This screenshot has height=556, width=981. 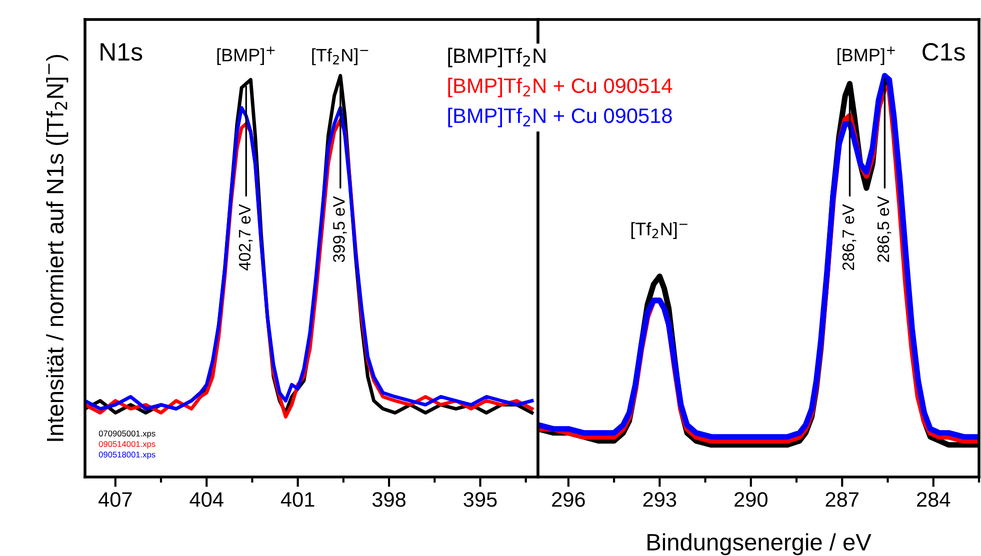 What do you see at coordinates (389, 499) in the screenshot?
I see `x-tick-label: 398` at bounding box center [389, 499].